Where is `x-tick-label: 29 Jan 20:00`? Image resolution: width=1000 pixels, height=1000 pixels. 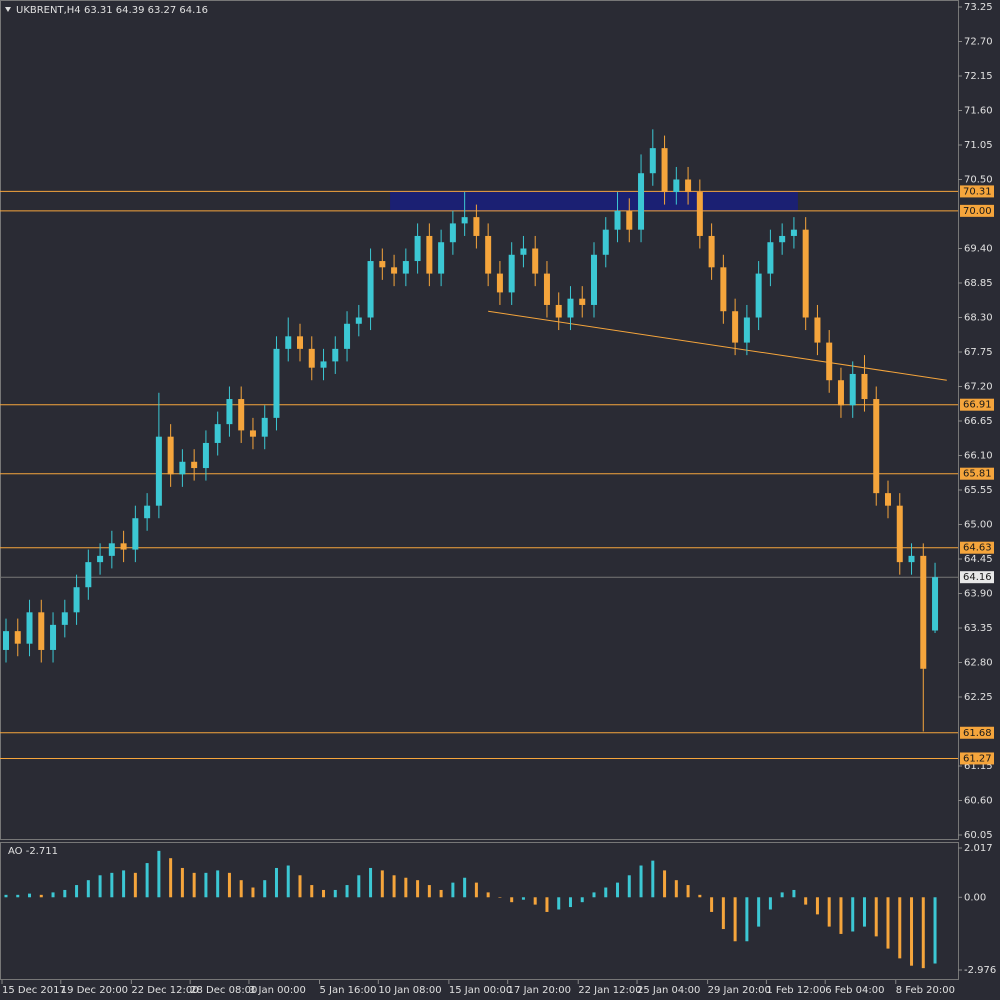
x-tick-label: 29 Jan 20:00 is located at coordinates (739, 990).